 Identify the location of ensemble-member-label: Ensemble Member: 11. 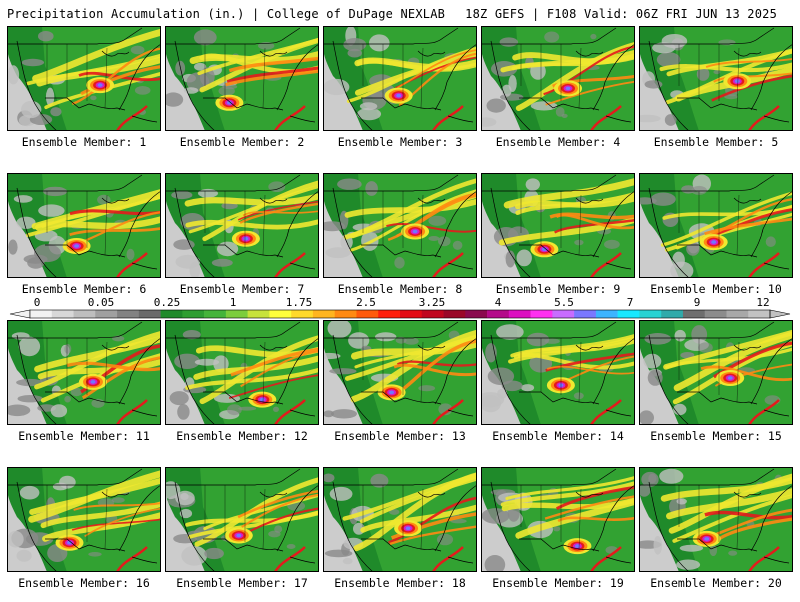
(84, 436).